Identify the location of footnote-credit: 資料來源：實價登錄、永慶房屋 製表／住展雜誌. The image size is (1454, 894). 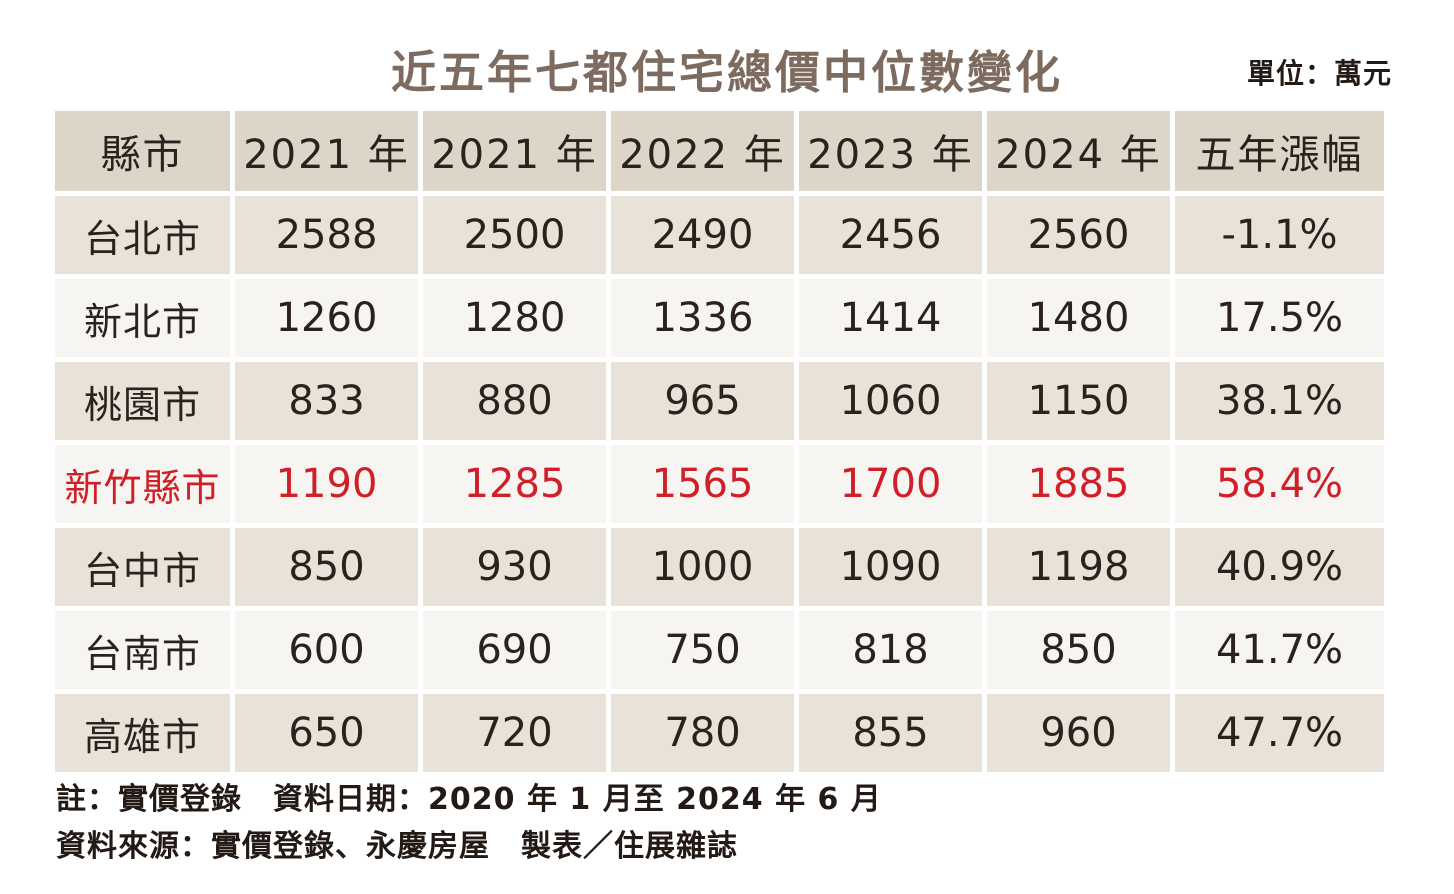
(397, 846).